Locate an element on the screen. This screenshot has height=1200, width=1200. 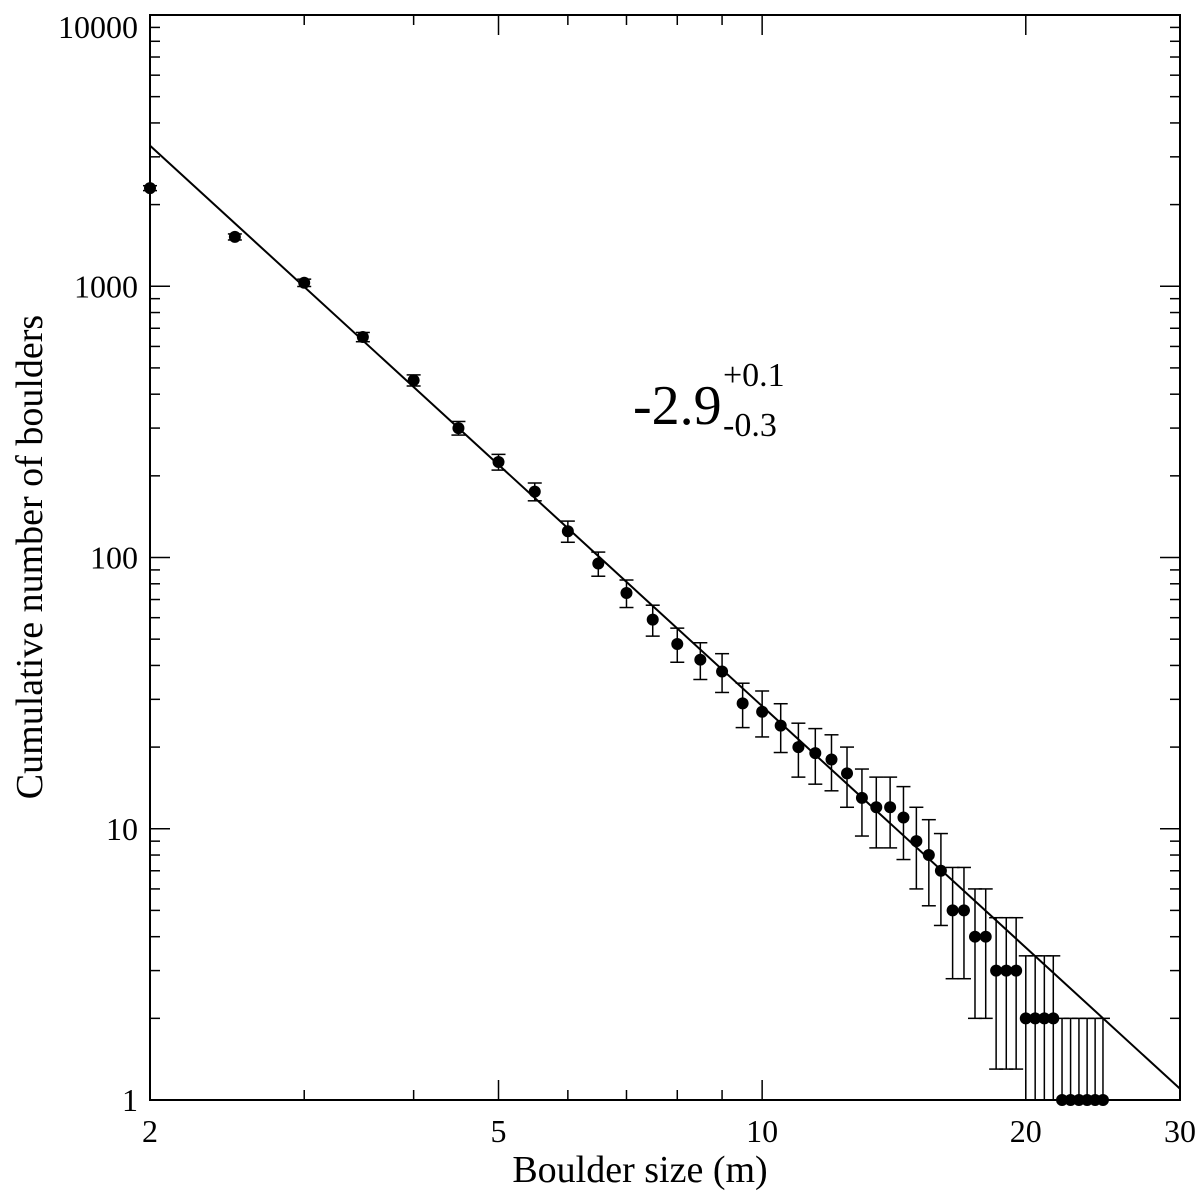
y-axis-label: Cumulative number of boulders is located at coordinates (30, 557).